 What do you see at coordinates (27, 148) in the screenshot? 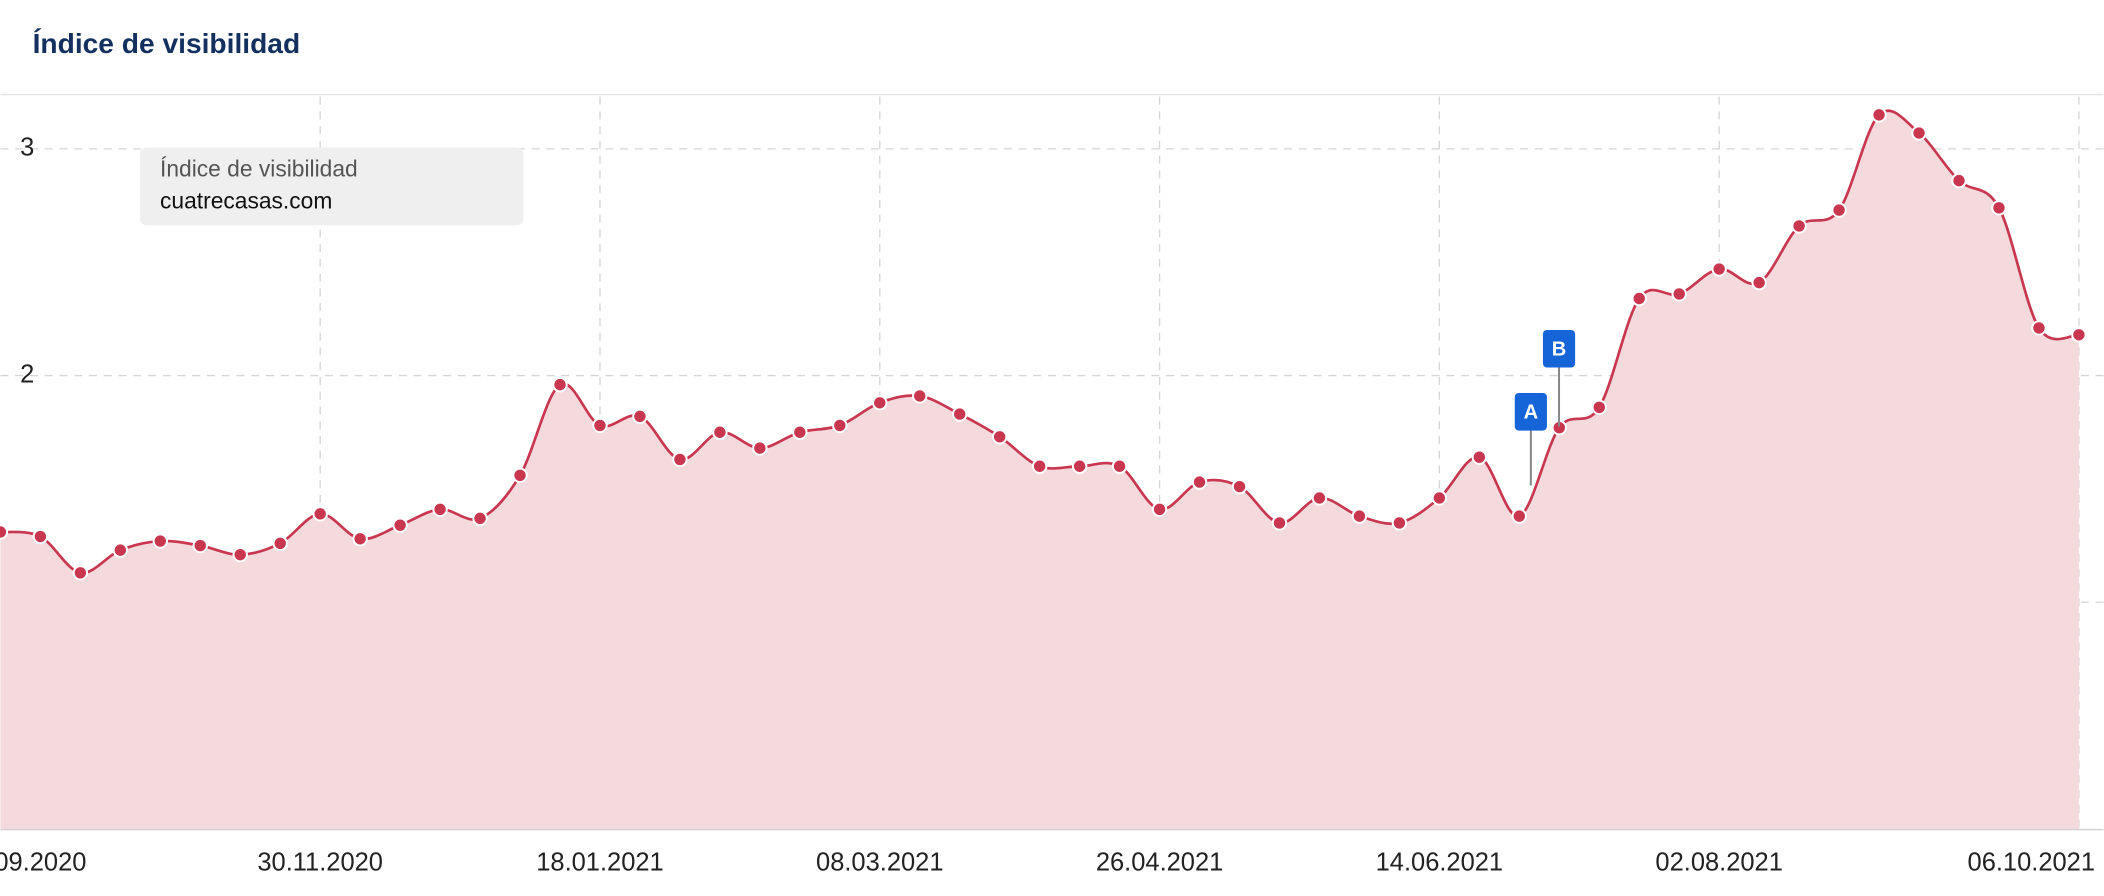
I see `y-tick-label: 3` at bounding box center [27, 148].